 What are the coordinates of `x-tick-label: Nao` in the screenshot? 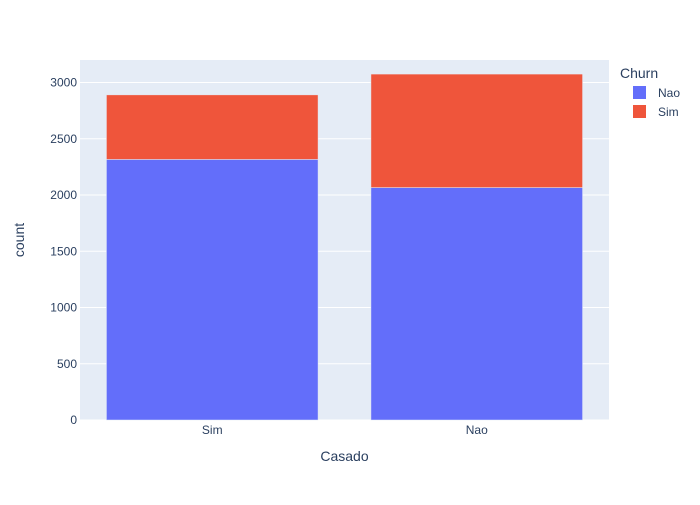 It's located at (477, 430).